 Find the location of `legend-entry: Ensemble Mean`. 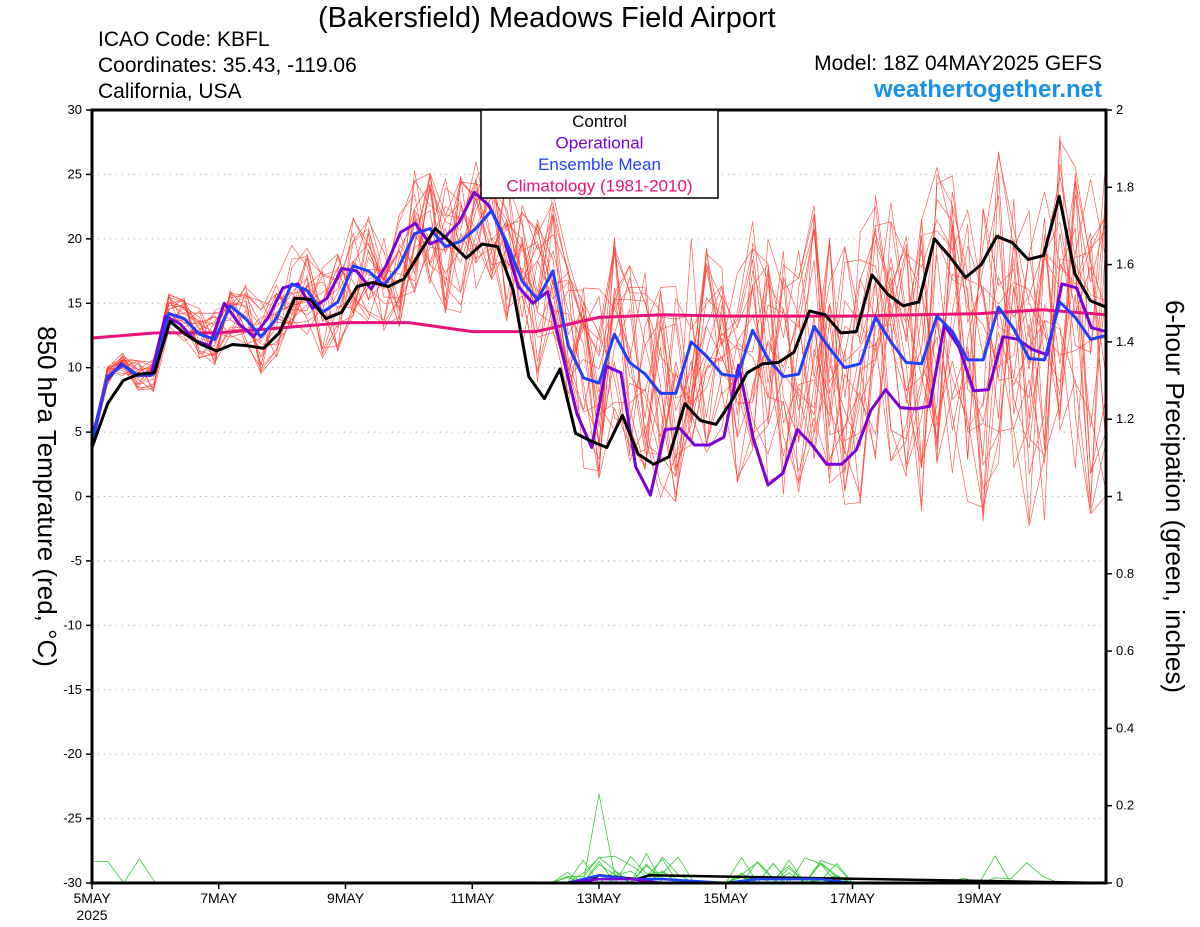

legend-entry: Ensemble Mean is located at coordinates (599, 164).